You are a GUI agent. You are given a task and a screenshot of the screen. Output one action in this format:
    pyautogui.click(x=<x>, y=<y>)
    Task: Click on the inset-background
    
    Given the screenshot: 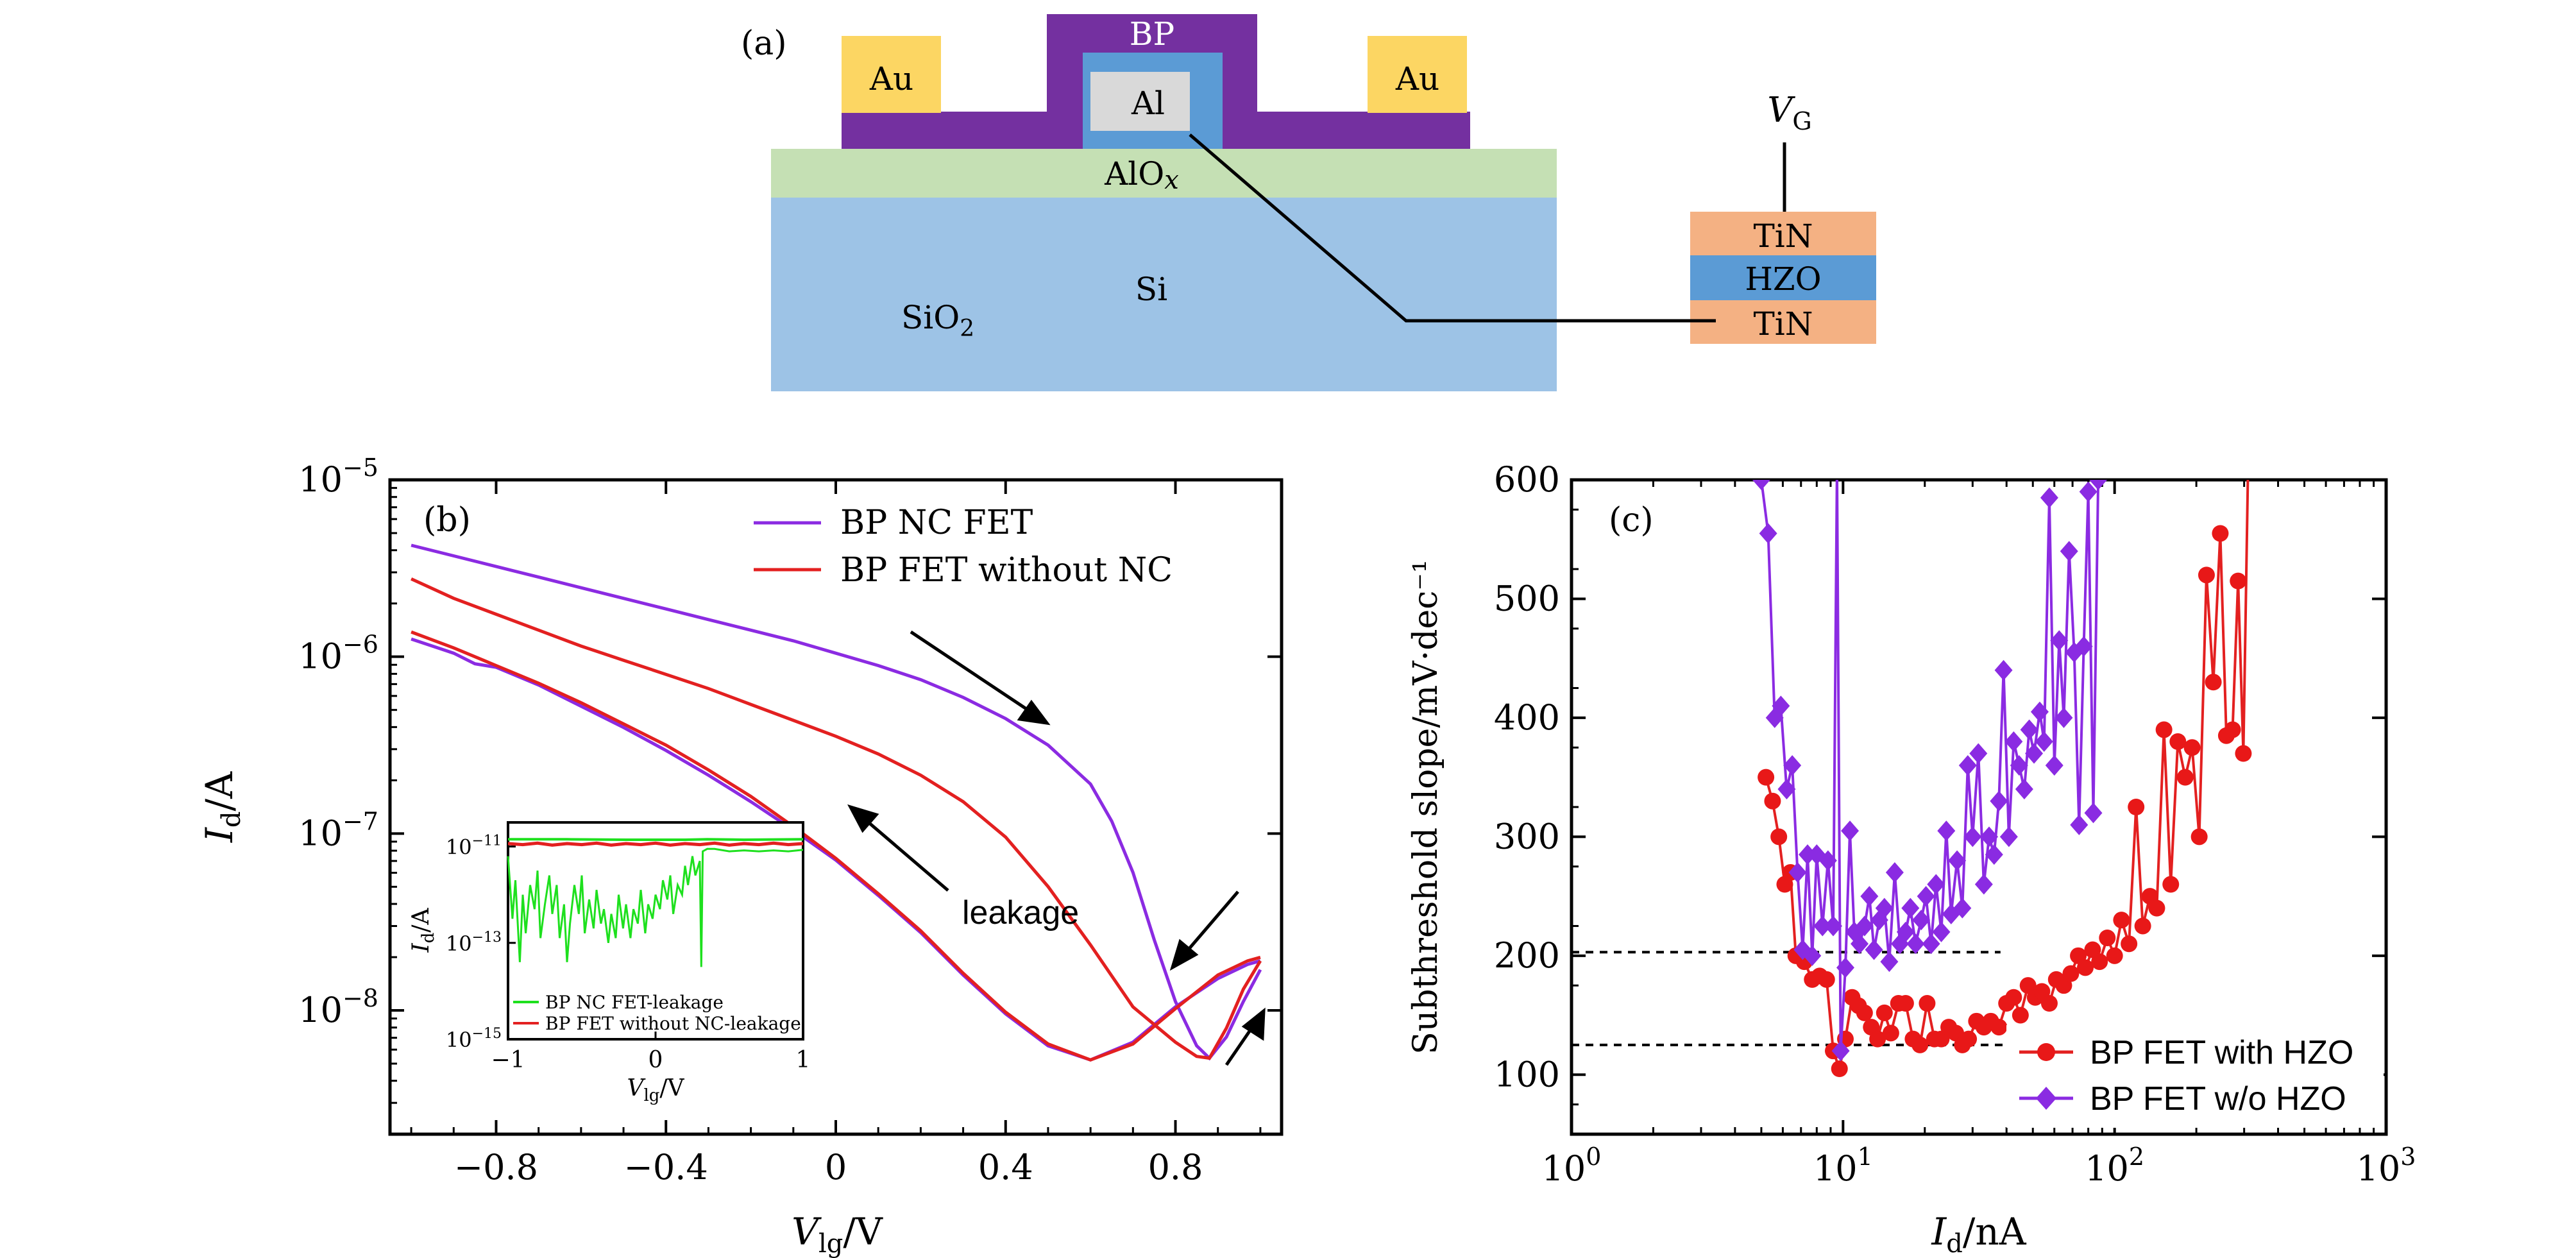 What is the action you would take?
    pyautogui.click(x=655, y=931)
    